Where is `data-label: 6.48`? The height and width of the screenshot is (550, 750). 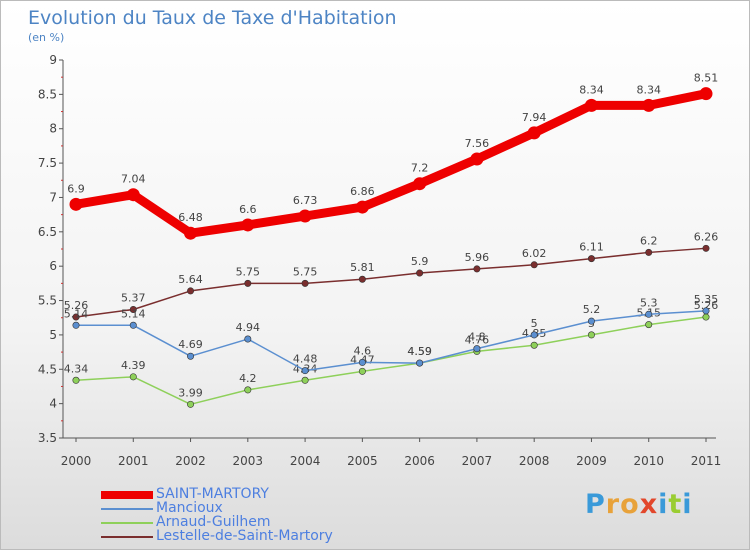
data-label: 6.48 is located at coordinates (190, 217).